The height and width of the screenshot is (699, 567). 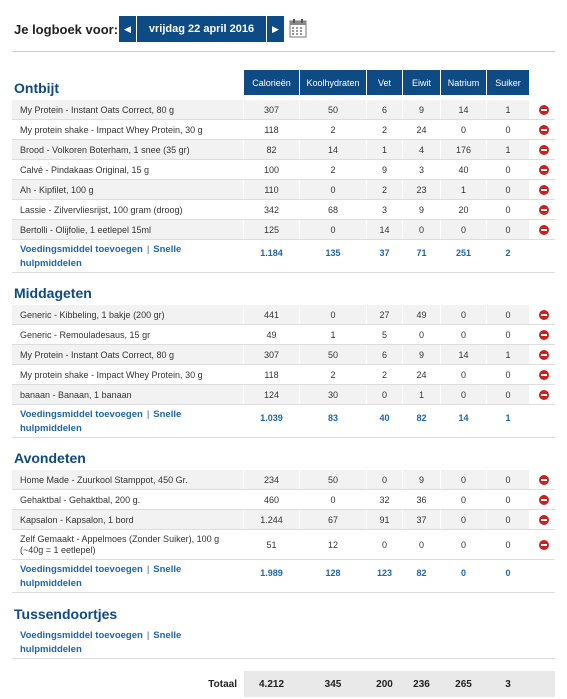 I want to click on food-calories: 49, so click(x=271, y=334).